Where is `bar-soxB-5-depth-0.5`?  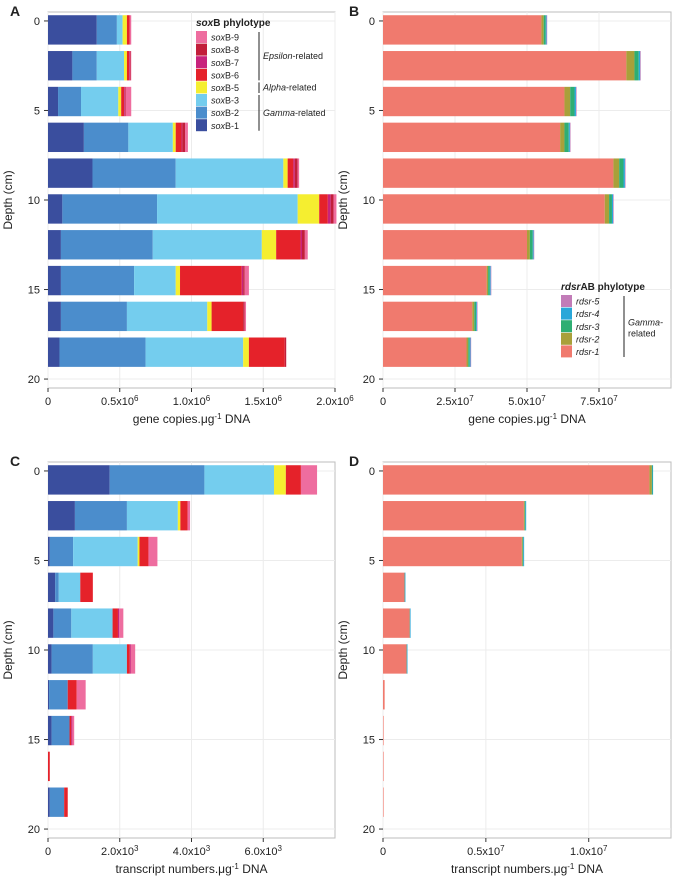
bar-soxB-5-depth-0.5 is located at coordinates (280, 480).